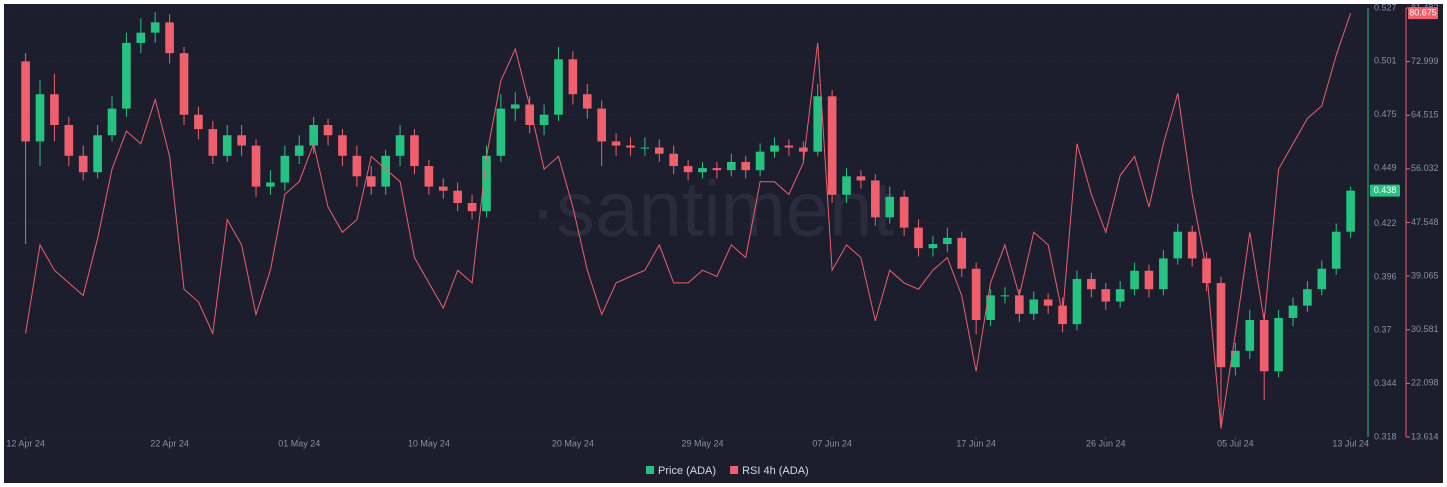 The image size is (1447, 487). Describe the element at coordinates (1425, 168) in the screenshot. I see `y2-tick-label: 56.032` at that location.